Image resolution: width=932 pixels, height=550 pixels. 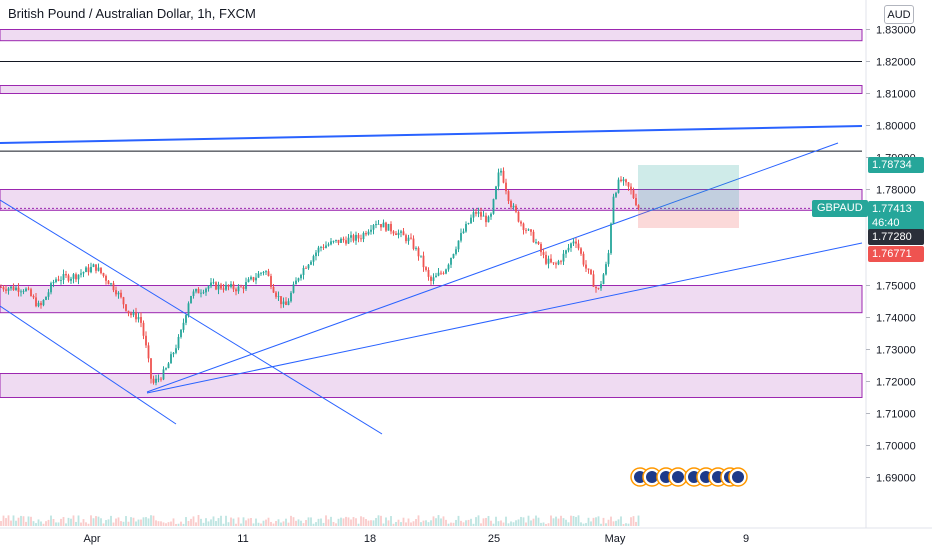 What do you see at coordinates (689, 477) in the screenshot?
I see `economic-events` at bounding box center [689, 477].